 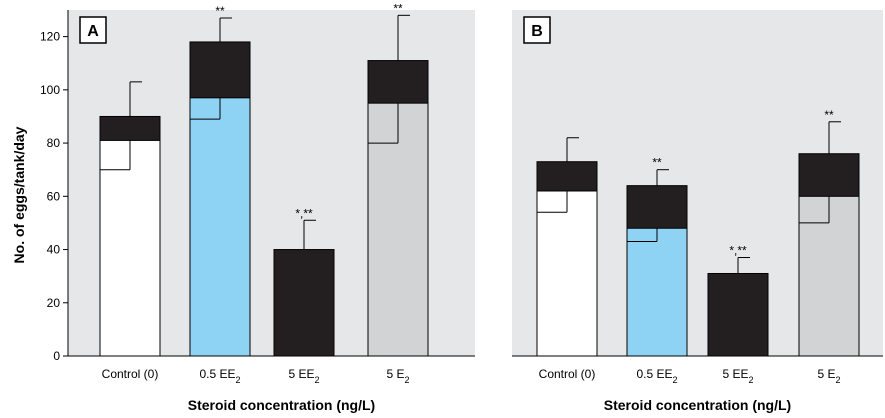 I want to click on panel-label: A, so click(x=93, y=31).